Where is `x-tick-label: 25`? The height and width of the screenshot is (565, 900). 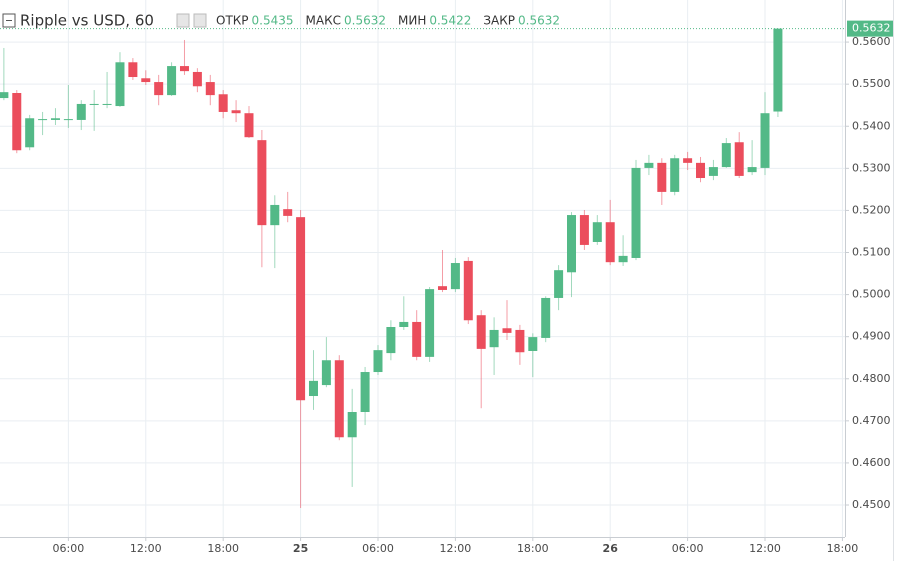 x-tick-label: 25 is located at coordinates (300, 548).